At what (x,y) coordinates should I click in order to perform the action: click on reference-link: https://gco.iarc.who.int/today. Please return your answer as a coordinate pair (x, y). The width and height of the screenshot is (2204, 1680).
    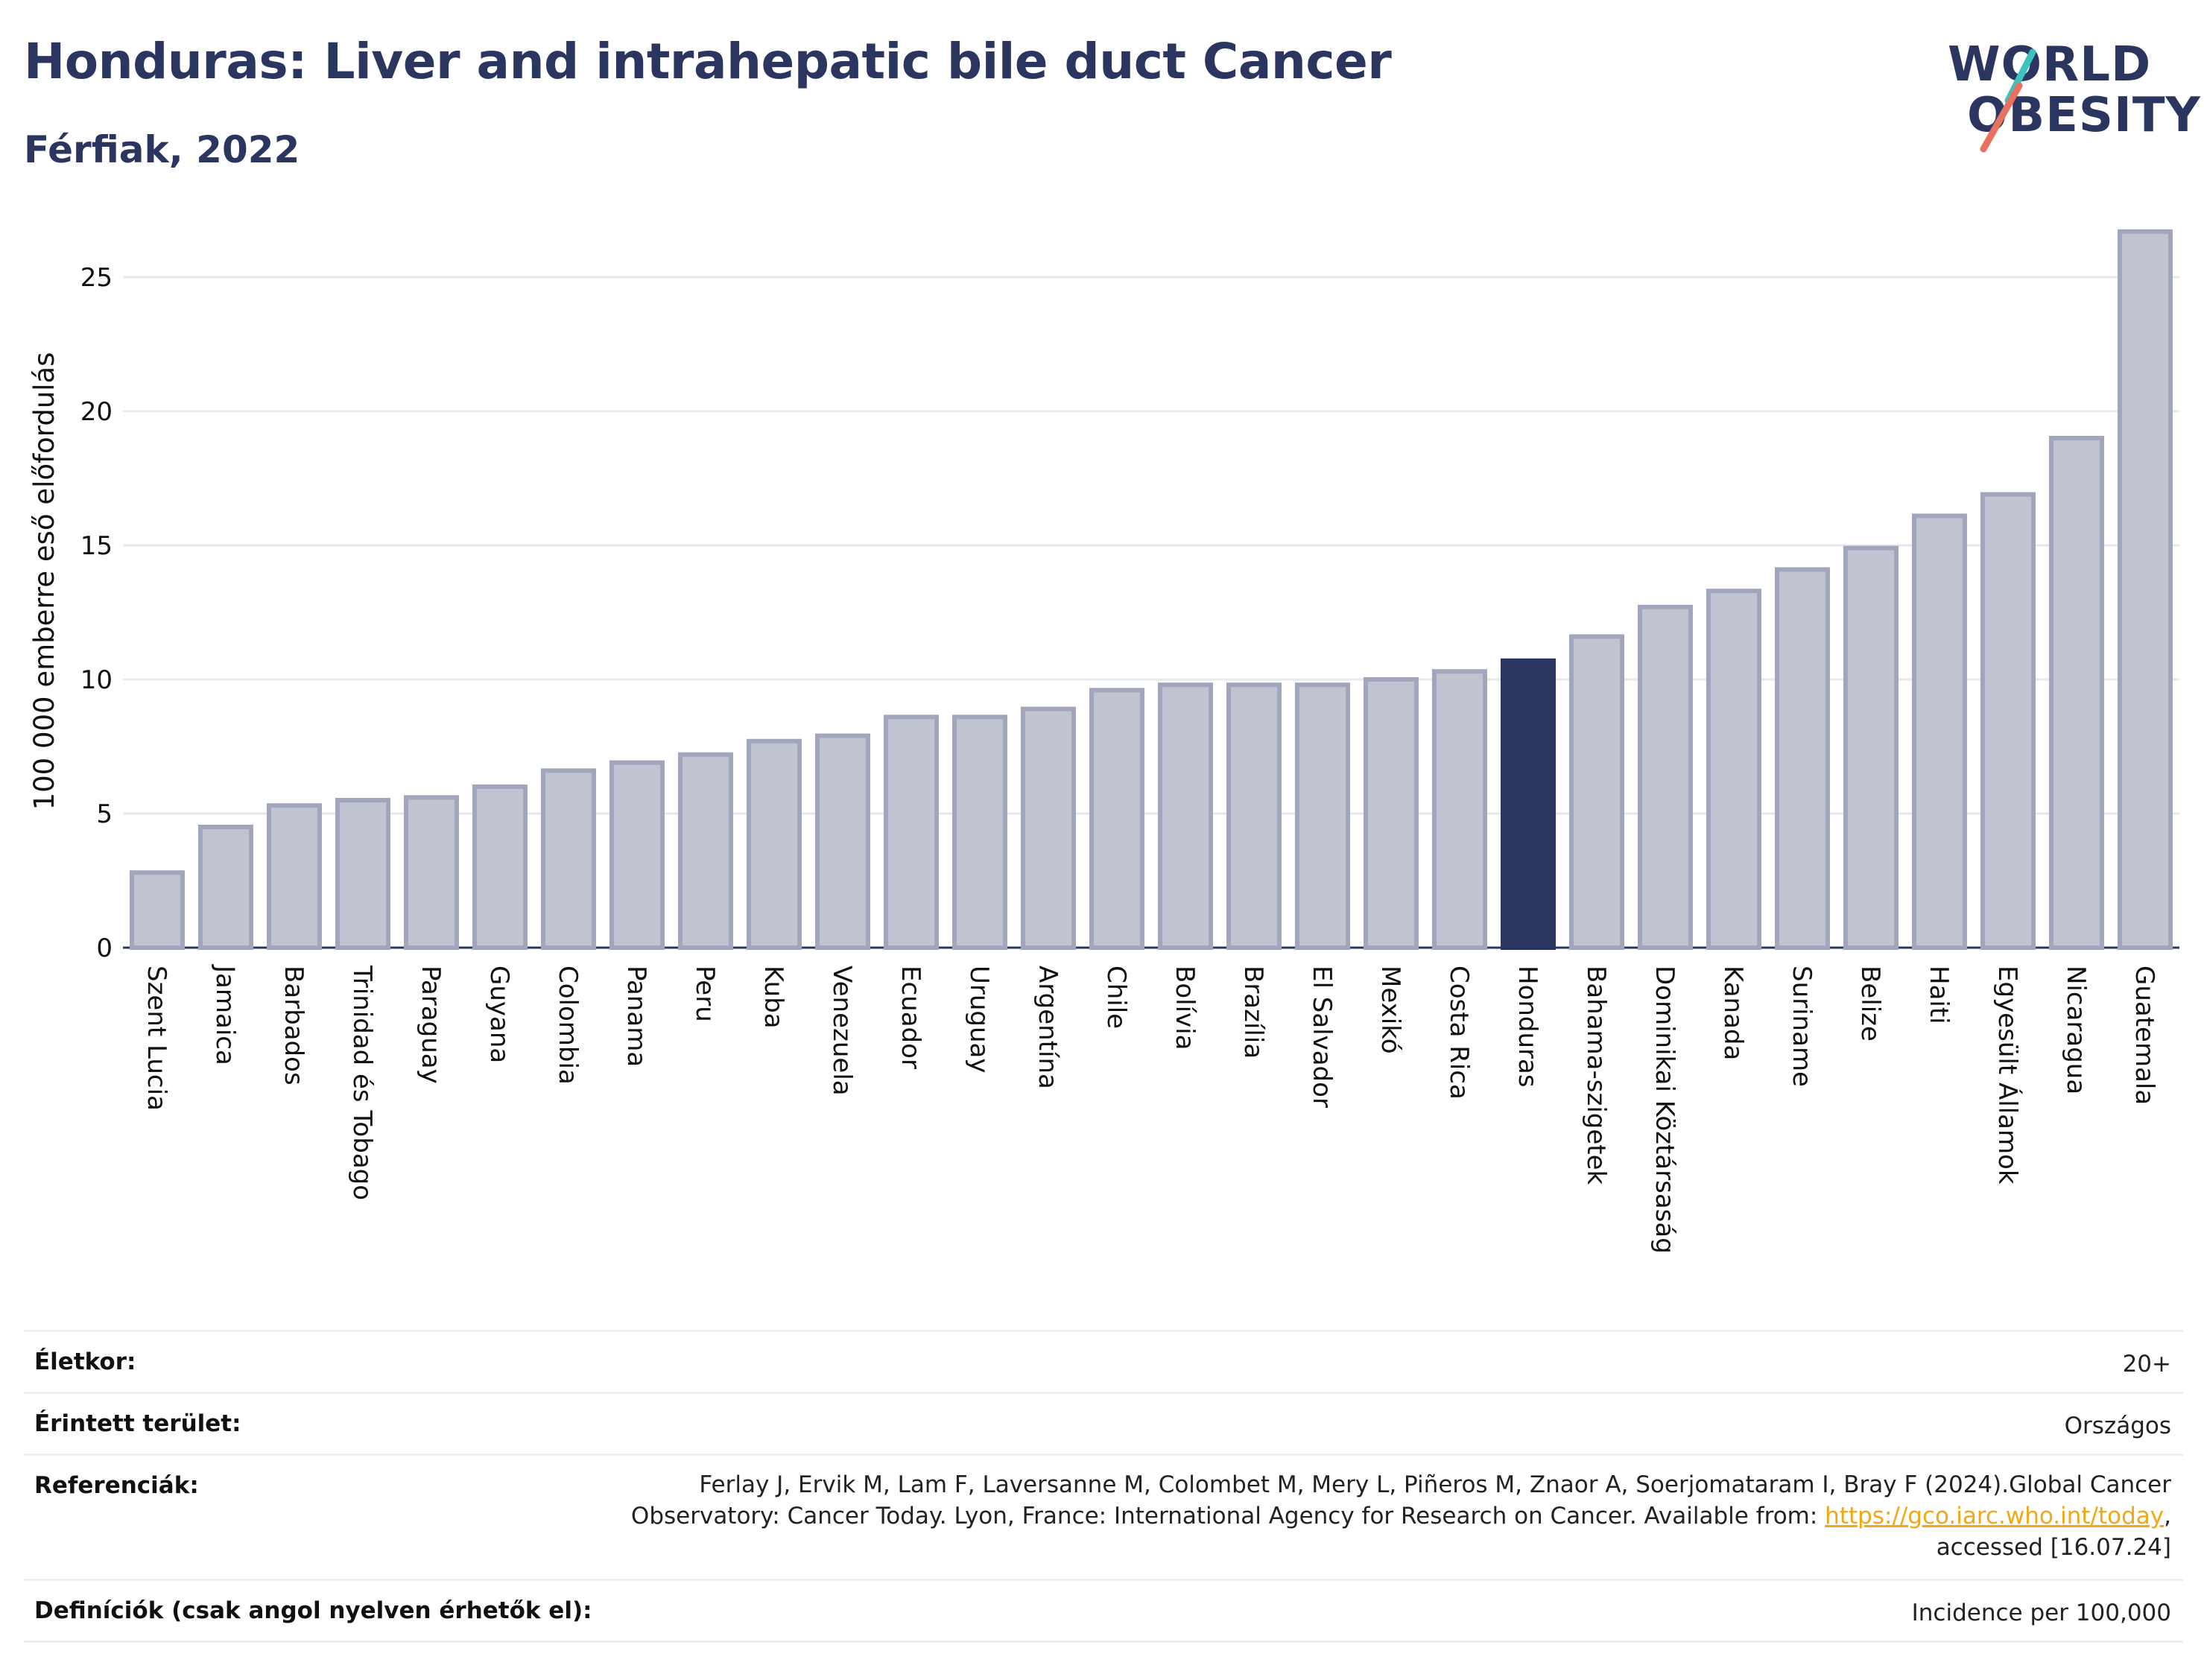
    Looking at the image, I should click on (1995, 1516).